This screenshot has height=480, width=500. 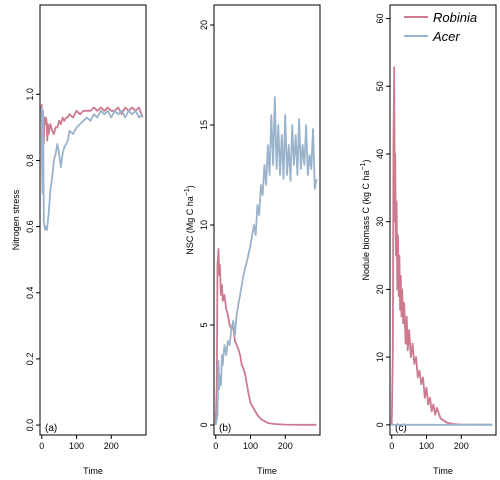 What do you see at coordinates (225, 428) in the screenshot?
I see `panel-label: (b)` at bounding box center [225, 428].